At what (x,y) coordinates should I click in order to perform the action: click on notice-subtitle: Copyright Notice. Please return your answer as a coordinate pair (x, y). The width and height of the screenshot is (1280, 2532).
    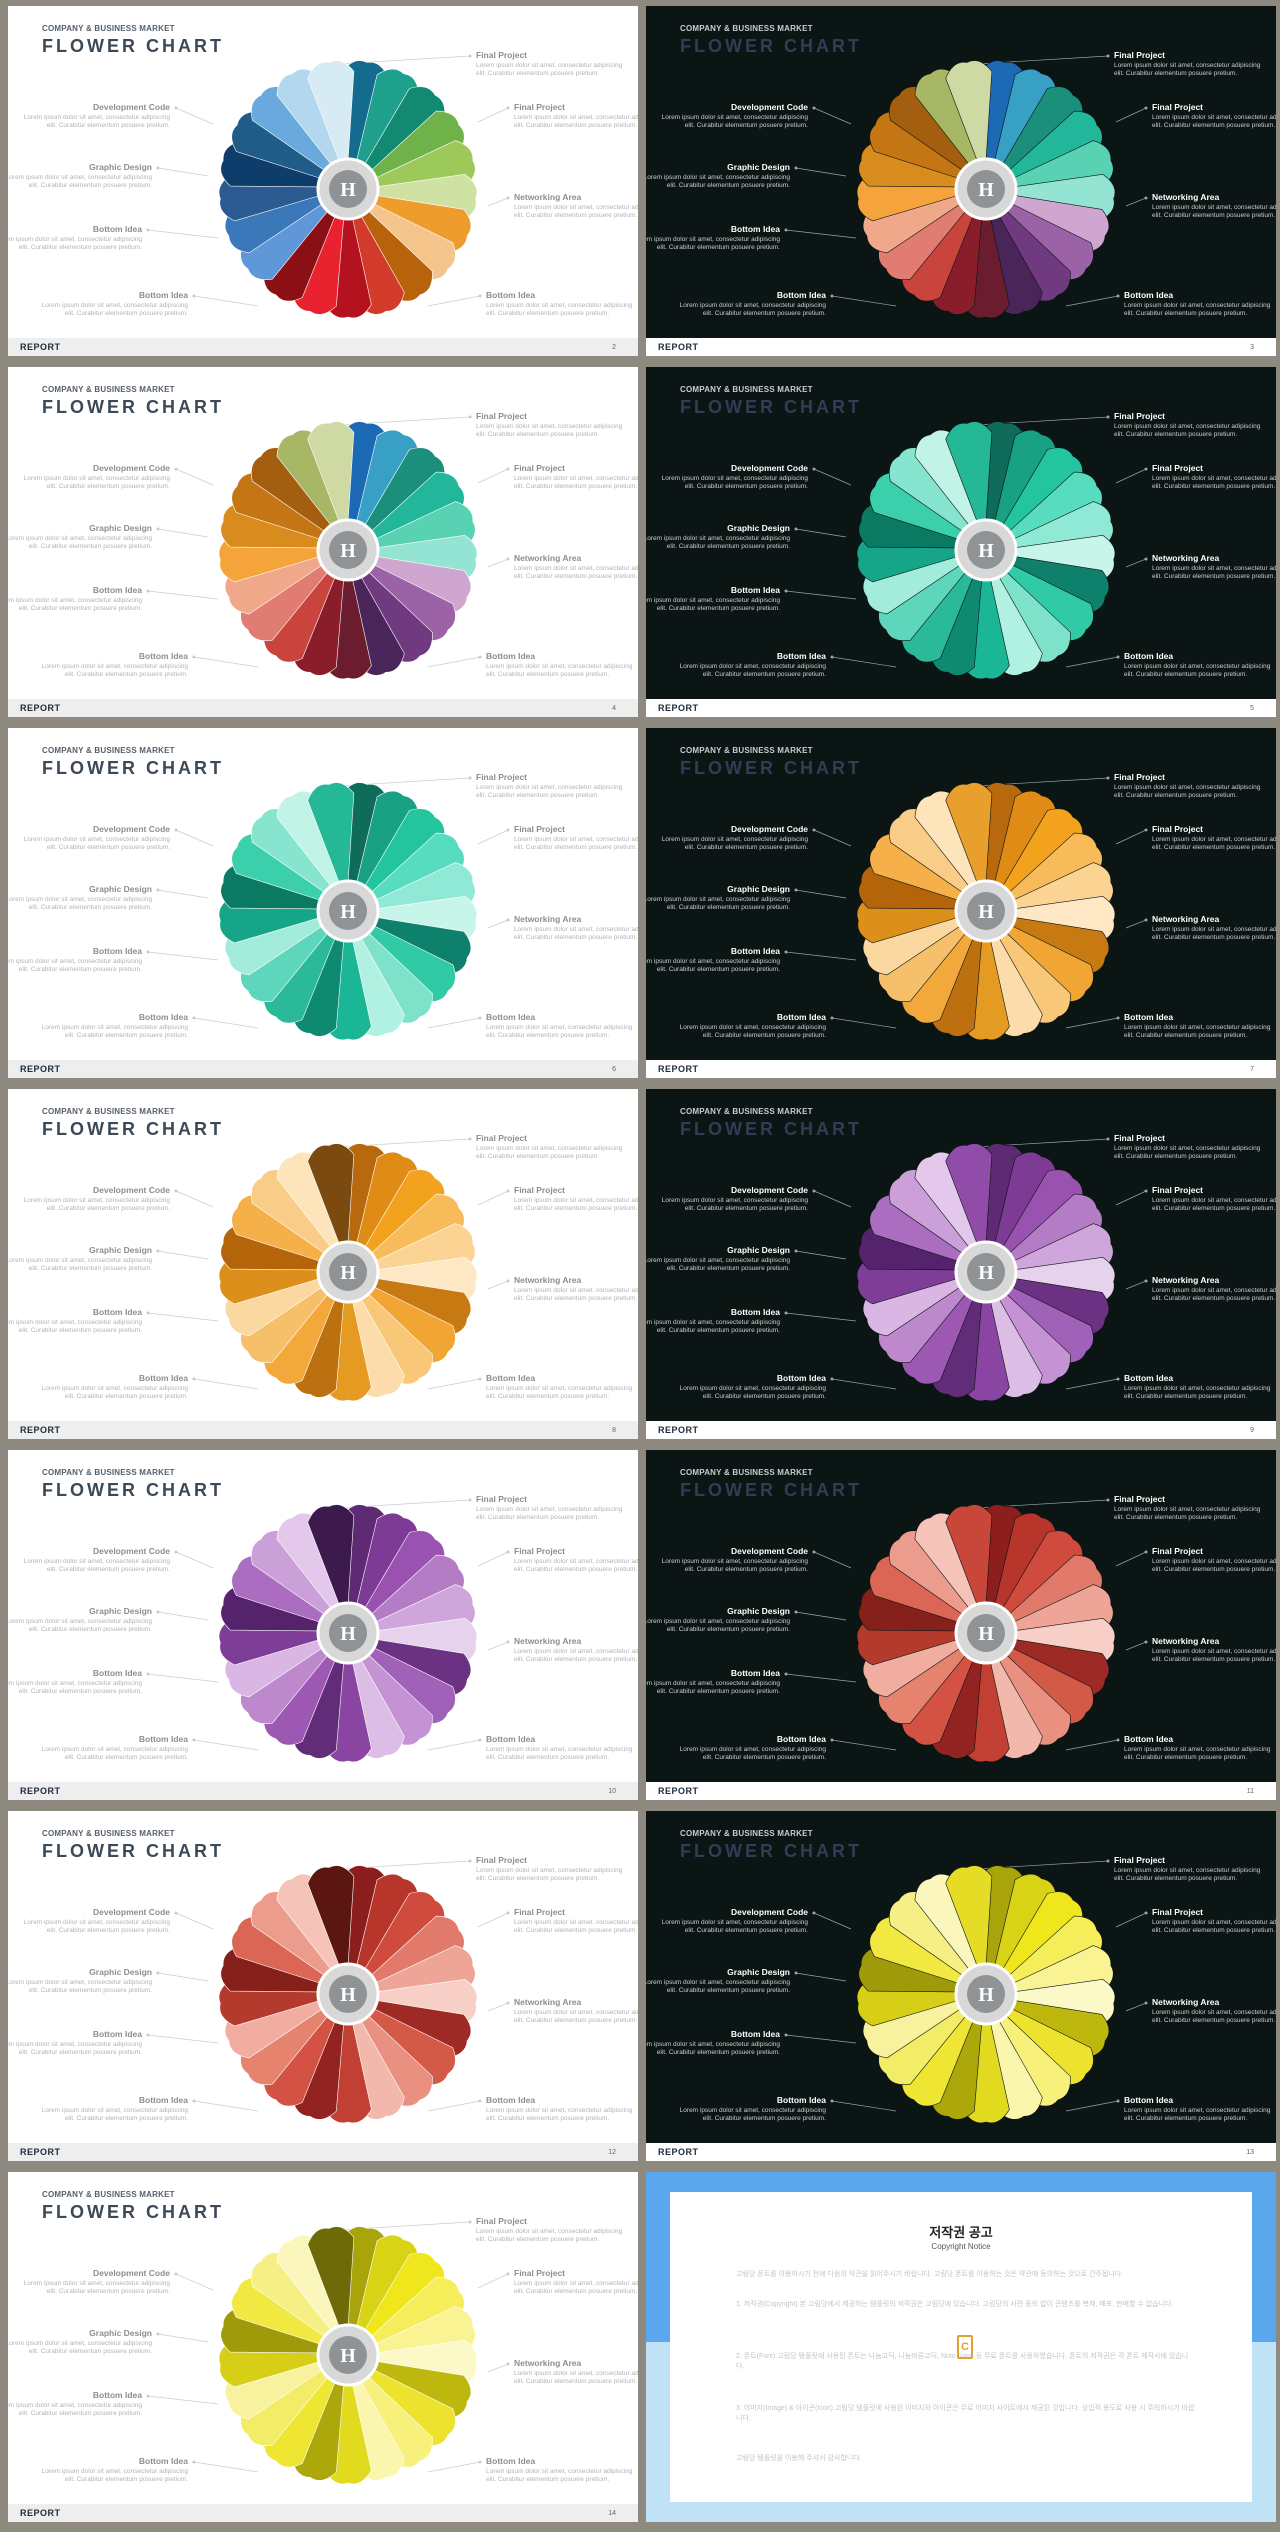
    Looking at the image, I should click on (961, 2246).